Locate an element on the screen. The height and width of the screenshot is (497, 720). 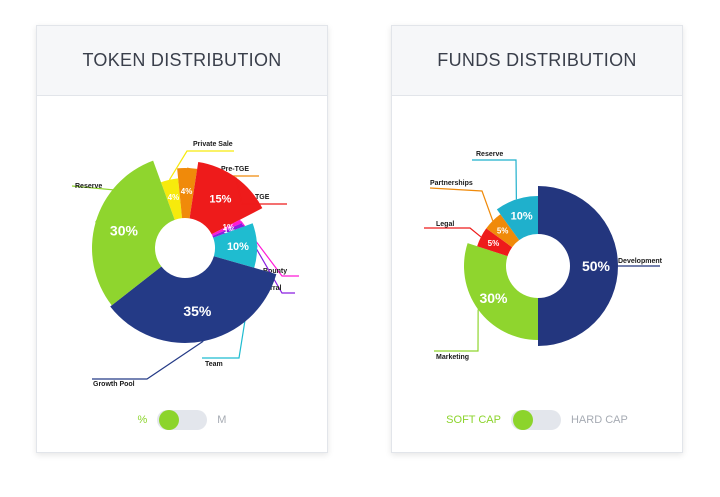
slice-category-label: Team is located at coordinates (214, 364).